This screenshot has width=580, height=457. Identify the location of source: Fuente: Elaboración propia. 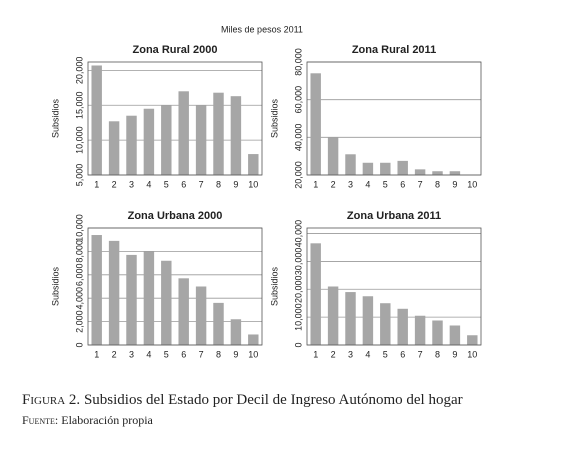
(88, 420).